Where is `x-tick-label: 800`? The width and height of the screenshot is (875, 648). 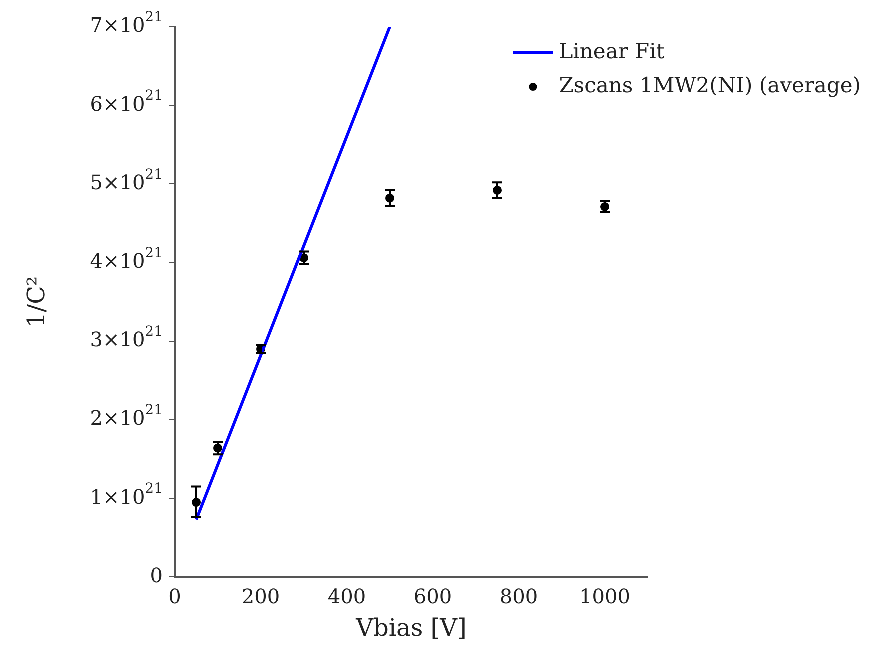 x-tick-label: 800 is located at coordinates (519, 596).